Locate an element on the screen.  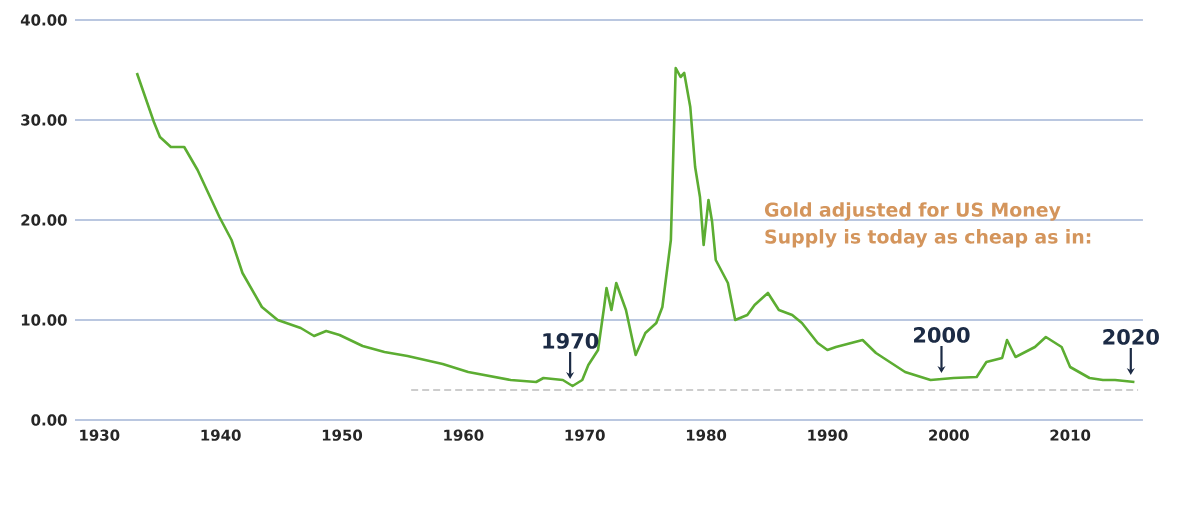
annotation: 2000 is located at coordinates (942, 334).